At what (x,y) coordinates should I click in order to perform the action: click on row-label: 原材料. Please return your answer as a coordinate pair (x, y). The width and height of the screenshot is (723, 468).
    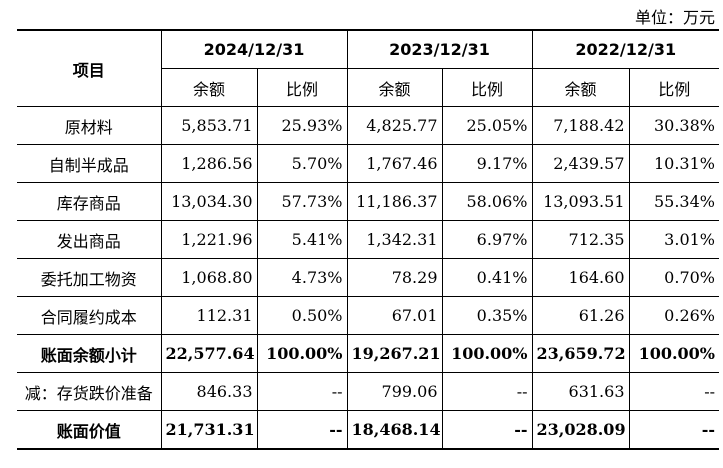
    Looking at the image, I should click on (89, 125).